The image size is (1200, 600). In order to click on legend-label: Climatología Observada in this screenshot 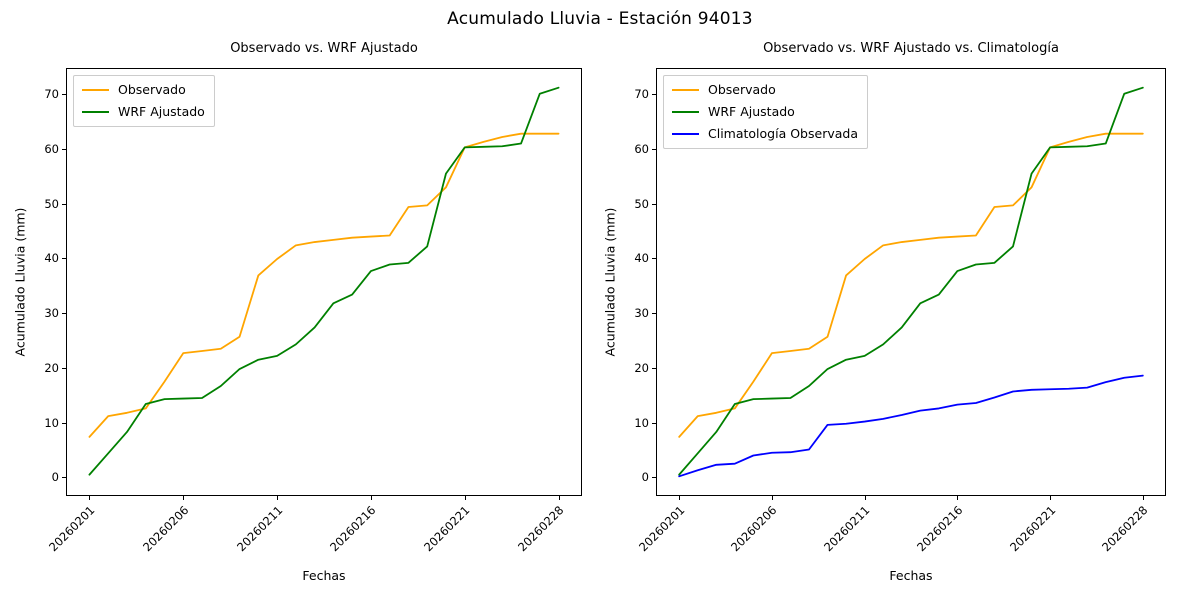, I will do `click(783, 133)`.